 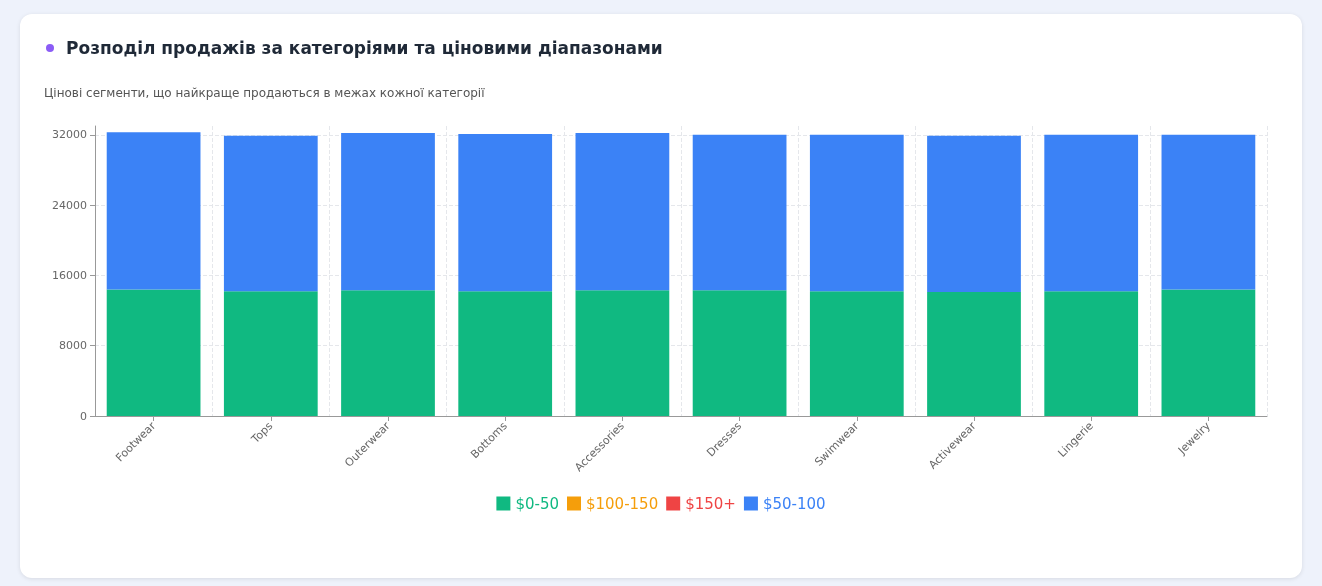 I want to click on legend-label: $0-50, so click(x=537, y=503).